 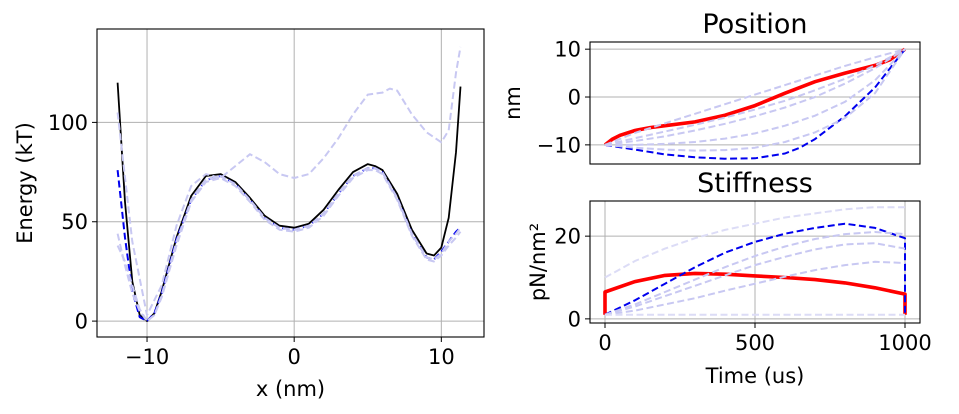 I want to click on y-tick-label: 100, so click(x=68, y=123).